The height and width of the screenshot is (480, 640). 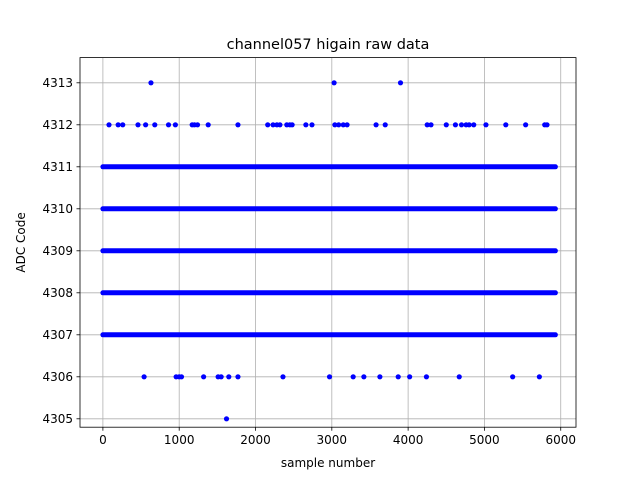 I want to click on y-tick-label: 4311, so click(x=57, y=167).